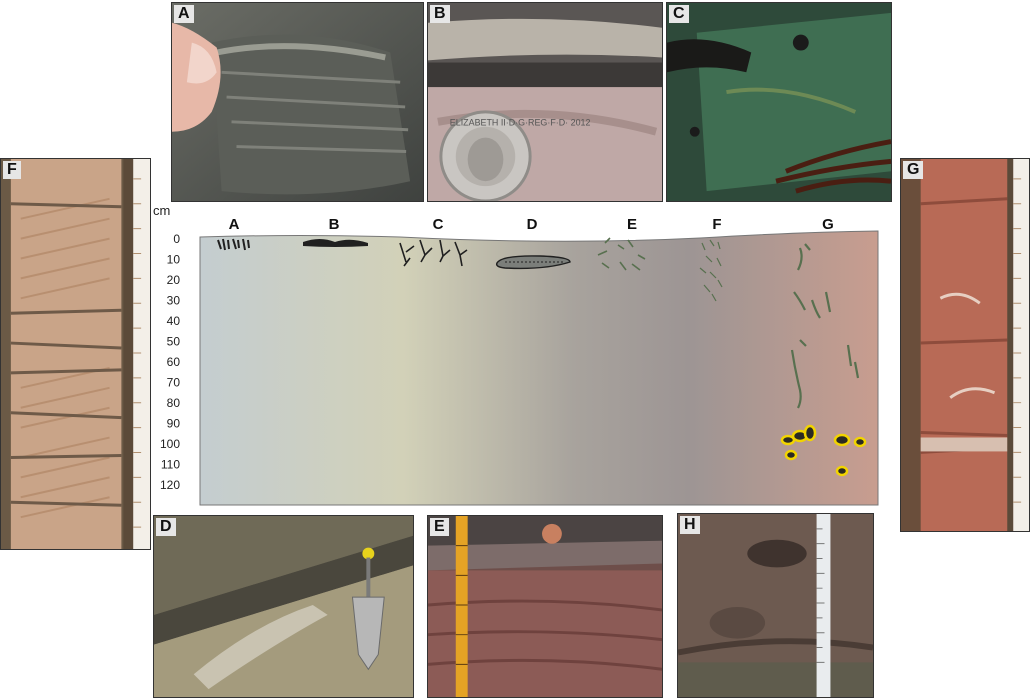  What do you see at coordinates (174, 260) in the screenshot?
I see `depth-tick-10: 10` at bounding box center [174, 260].